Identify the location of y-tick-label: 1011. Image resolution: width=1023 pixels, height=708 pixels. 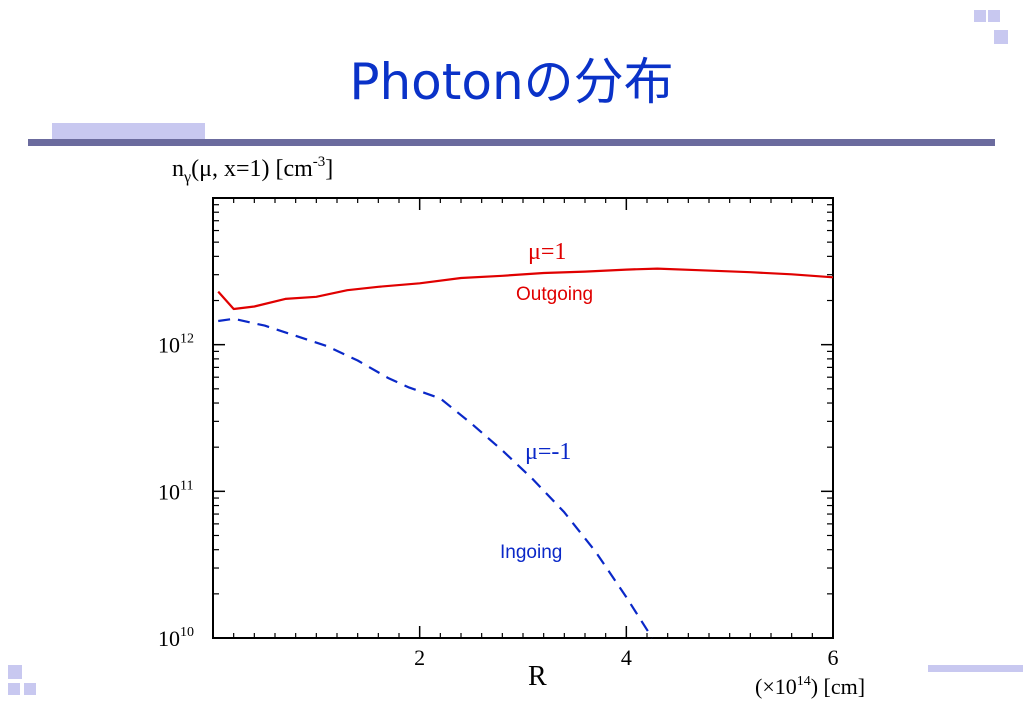
(175, 491).